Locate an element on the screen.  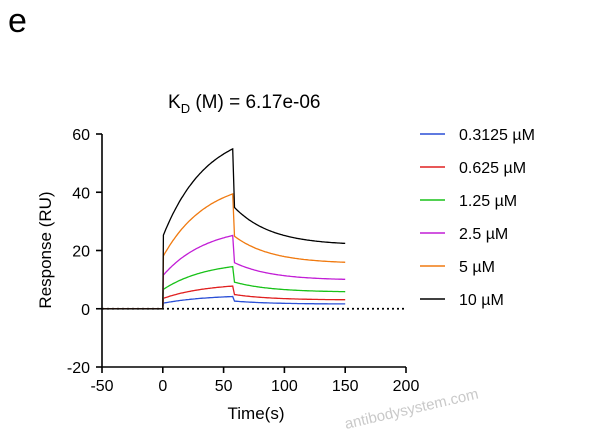
x-tick-label: 100 is located at coordinates (284, 386).